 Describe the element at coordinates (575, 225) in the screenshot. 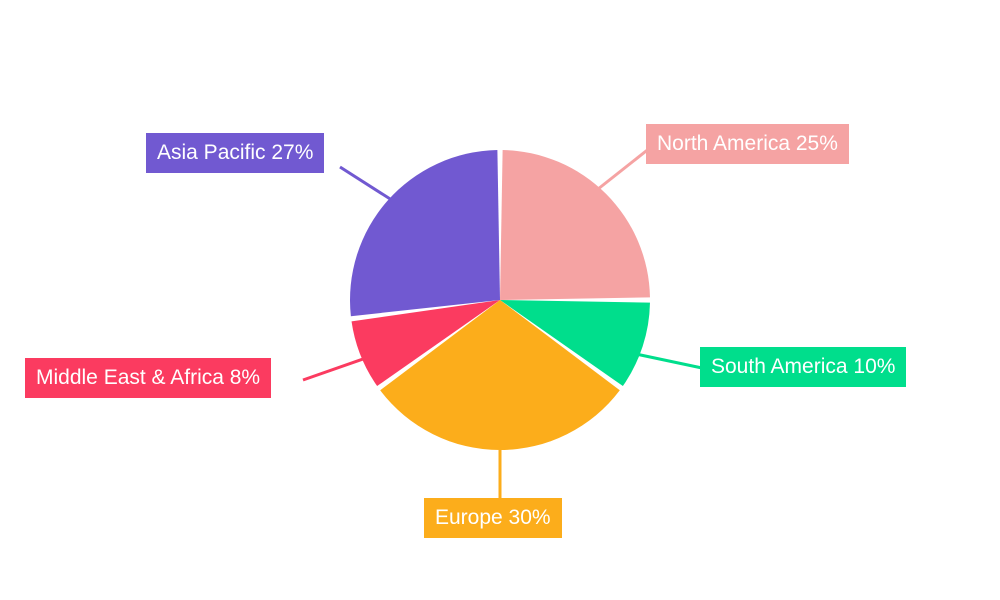

I see `pie-slice-north-america` at that location.